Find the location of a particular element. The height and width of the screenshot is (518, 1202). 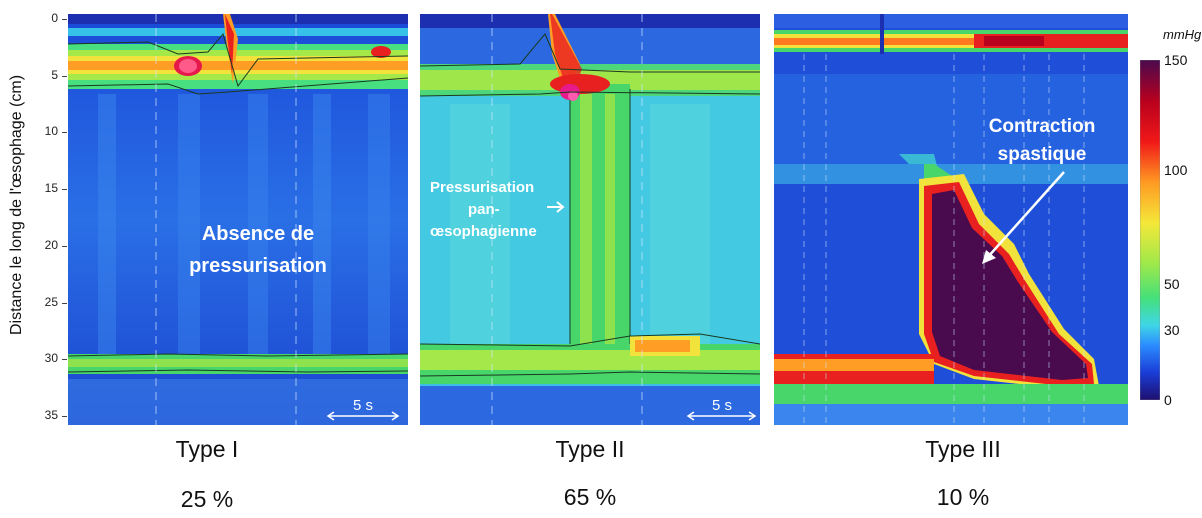

annotation-line-2: spastique is located at coordinates (1042, 154).